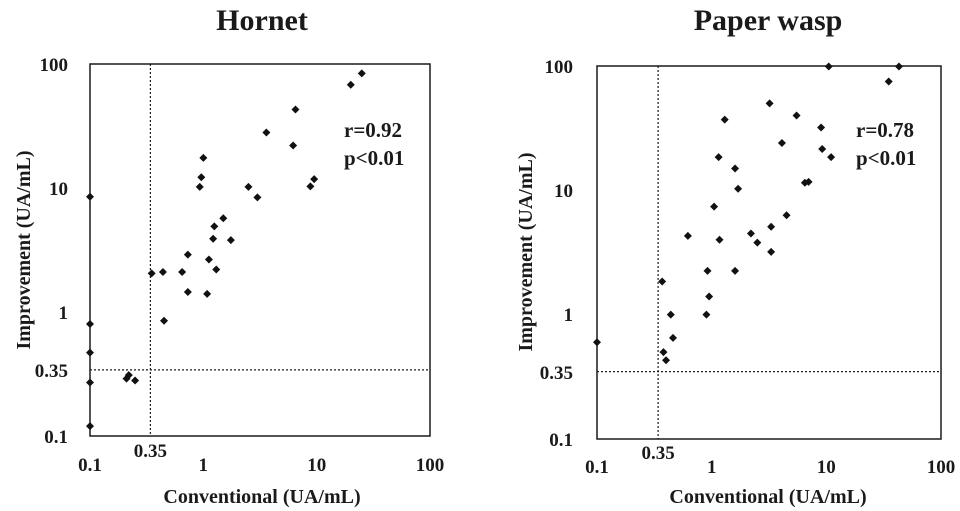 The width and height of the screenshot is (960, 511). What do you see at coordinates (768, 20) in the screenshot?
I see `chart-title: Paper wasp` at bounding box center [768, 20].